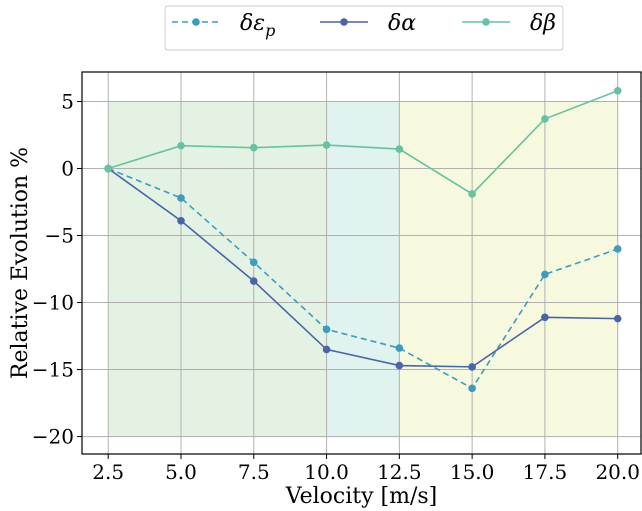 Image resolution: width=642 pixels, height=511 pixels. Describe the element at coordinates (53, 303) in the screenshot. I see `y-tick-label: −10` at that location.